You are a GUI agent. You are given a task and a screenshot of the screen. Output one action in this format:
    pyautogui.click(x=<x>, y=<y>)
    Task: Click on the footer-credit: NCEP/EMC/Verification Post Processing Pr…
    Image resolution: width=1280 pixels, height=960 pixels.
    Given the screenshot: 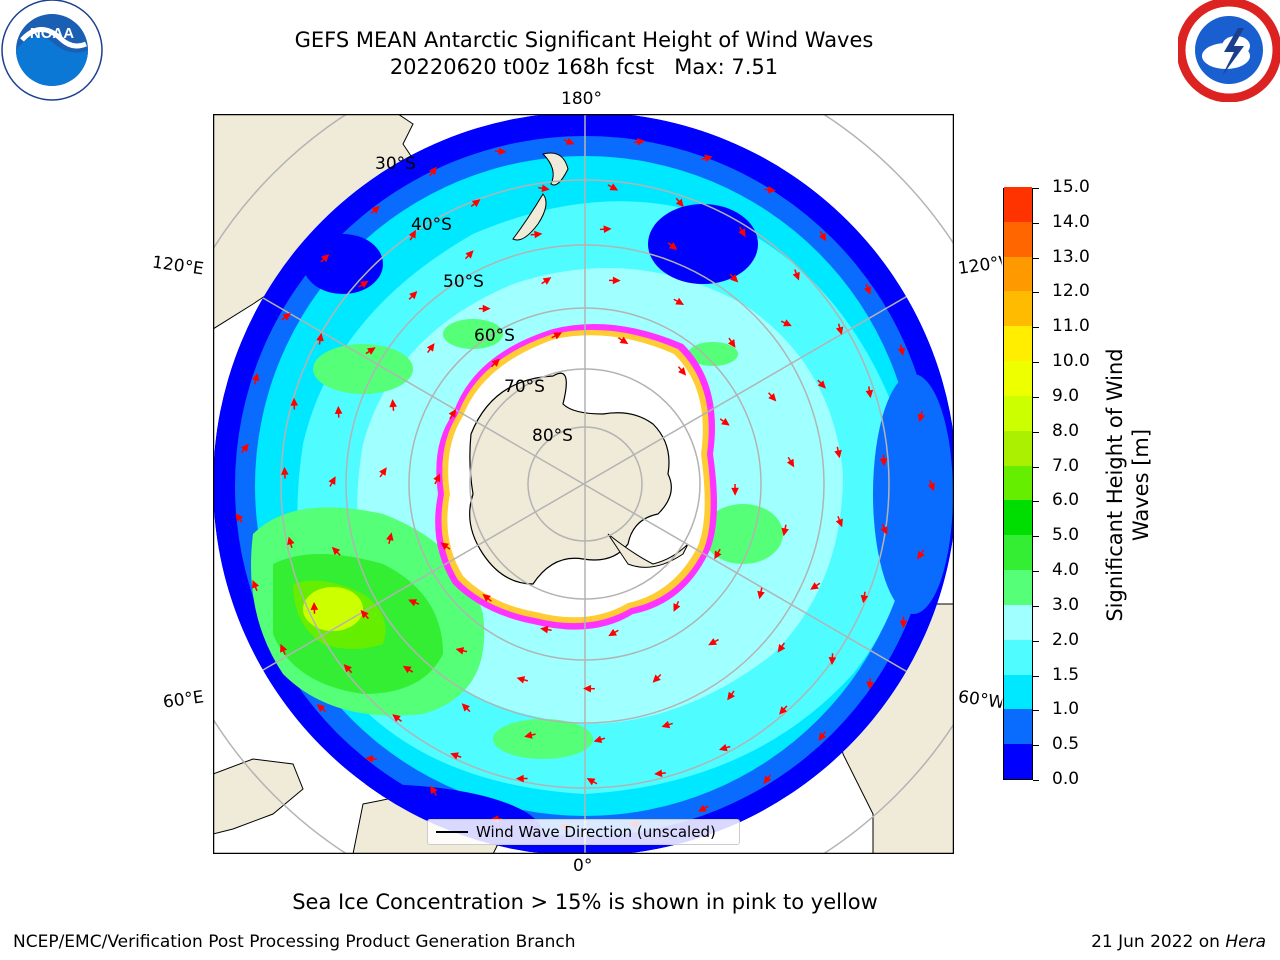 What is the action you would take?
    pyautogui.click(x=294, y=942)
    